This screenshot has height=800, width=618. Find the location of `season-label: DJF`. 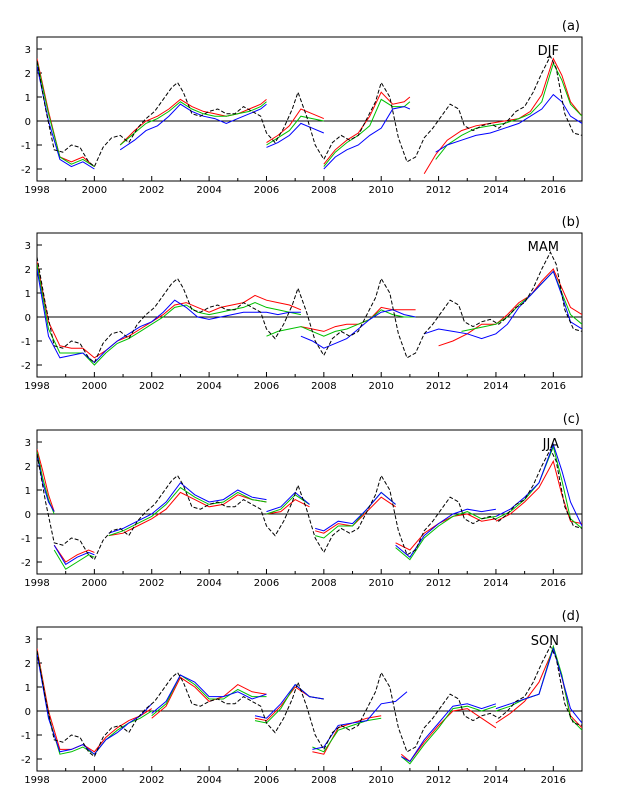

season-label: DJF is located at coordinates (548, 51).